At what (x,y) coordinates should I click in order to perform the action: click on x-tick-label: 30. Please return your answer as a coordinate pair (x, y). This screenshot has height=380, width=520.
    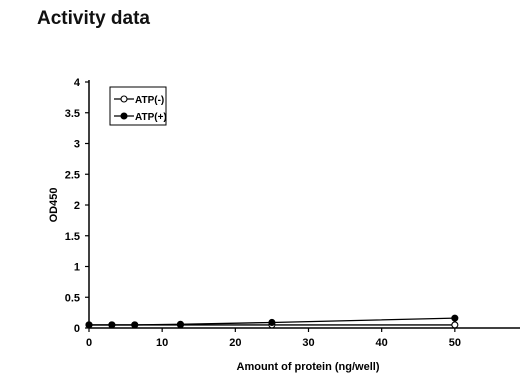
    Looking at the image, I should click on (308, 343).